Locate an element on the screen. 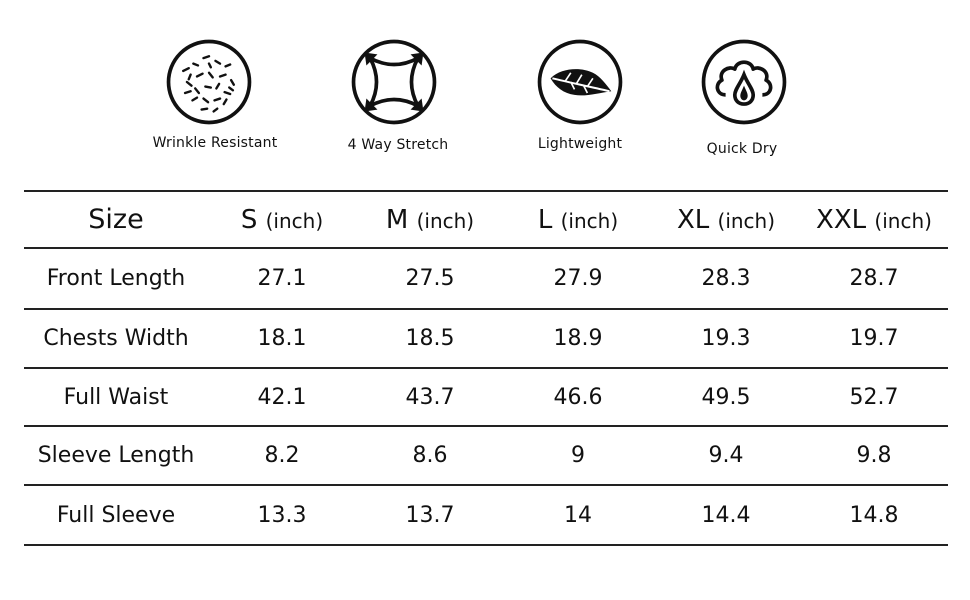 This screenshot has width=970, height=600. table-cell: 49.5 is located at coordinates (726, 397).